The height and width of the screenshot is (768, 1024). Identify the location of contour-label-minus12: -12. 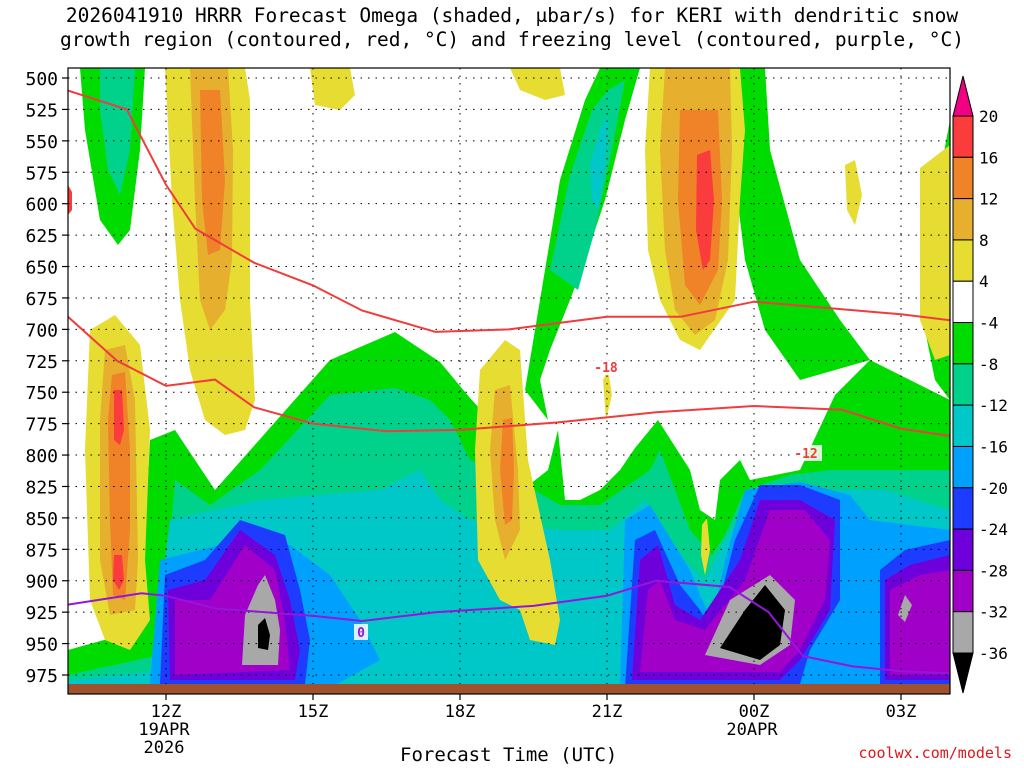
(805, 454).